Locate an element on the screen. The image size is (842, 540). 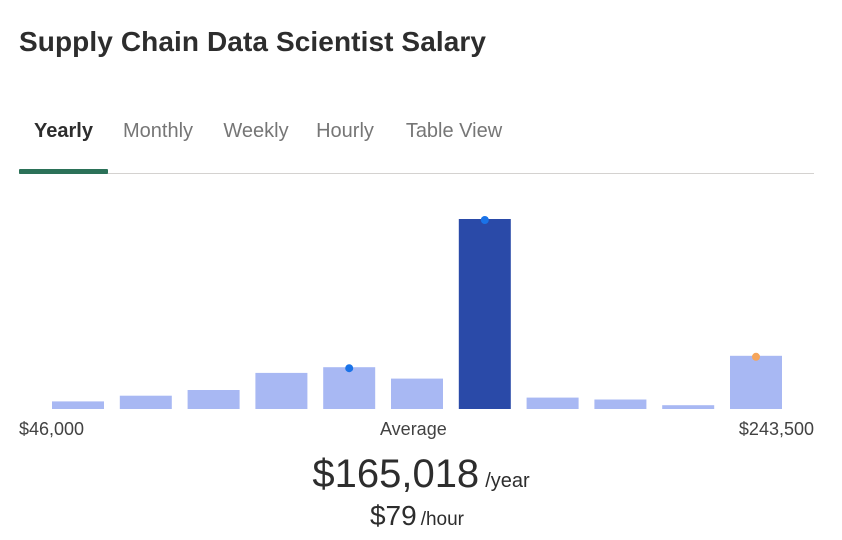
hourly-pay-amount: $79 is located at coordinates (393, 515).